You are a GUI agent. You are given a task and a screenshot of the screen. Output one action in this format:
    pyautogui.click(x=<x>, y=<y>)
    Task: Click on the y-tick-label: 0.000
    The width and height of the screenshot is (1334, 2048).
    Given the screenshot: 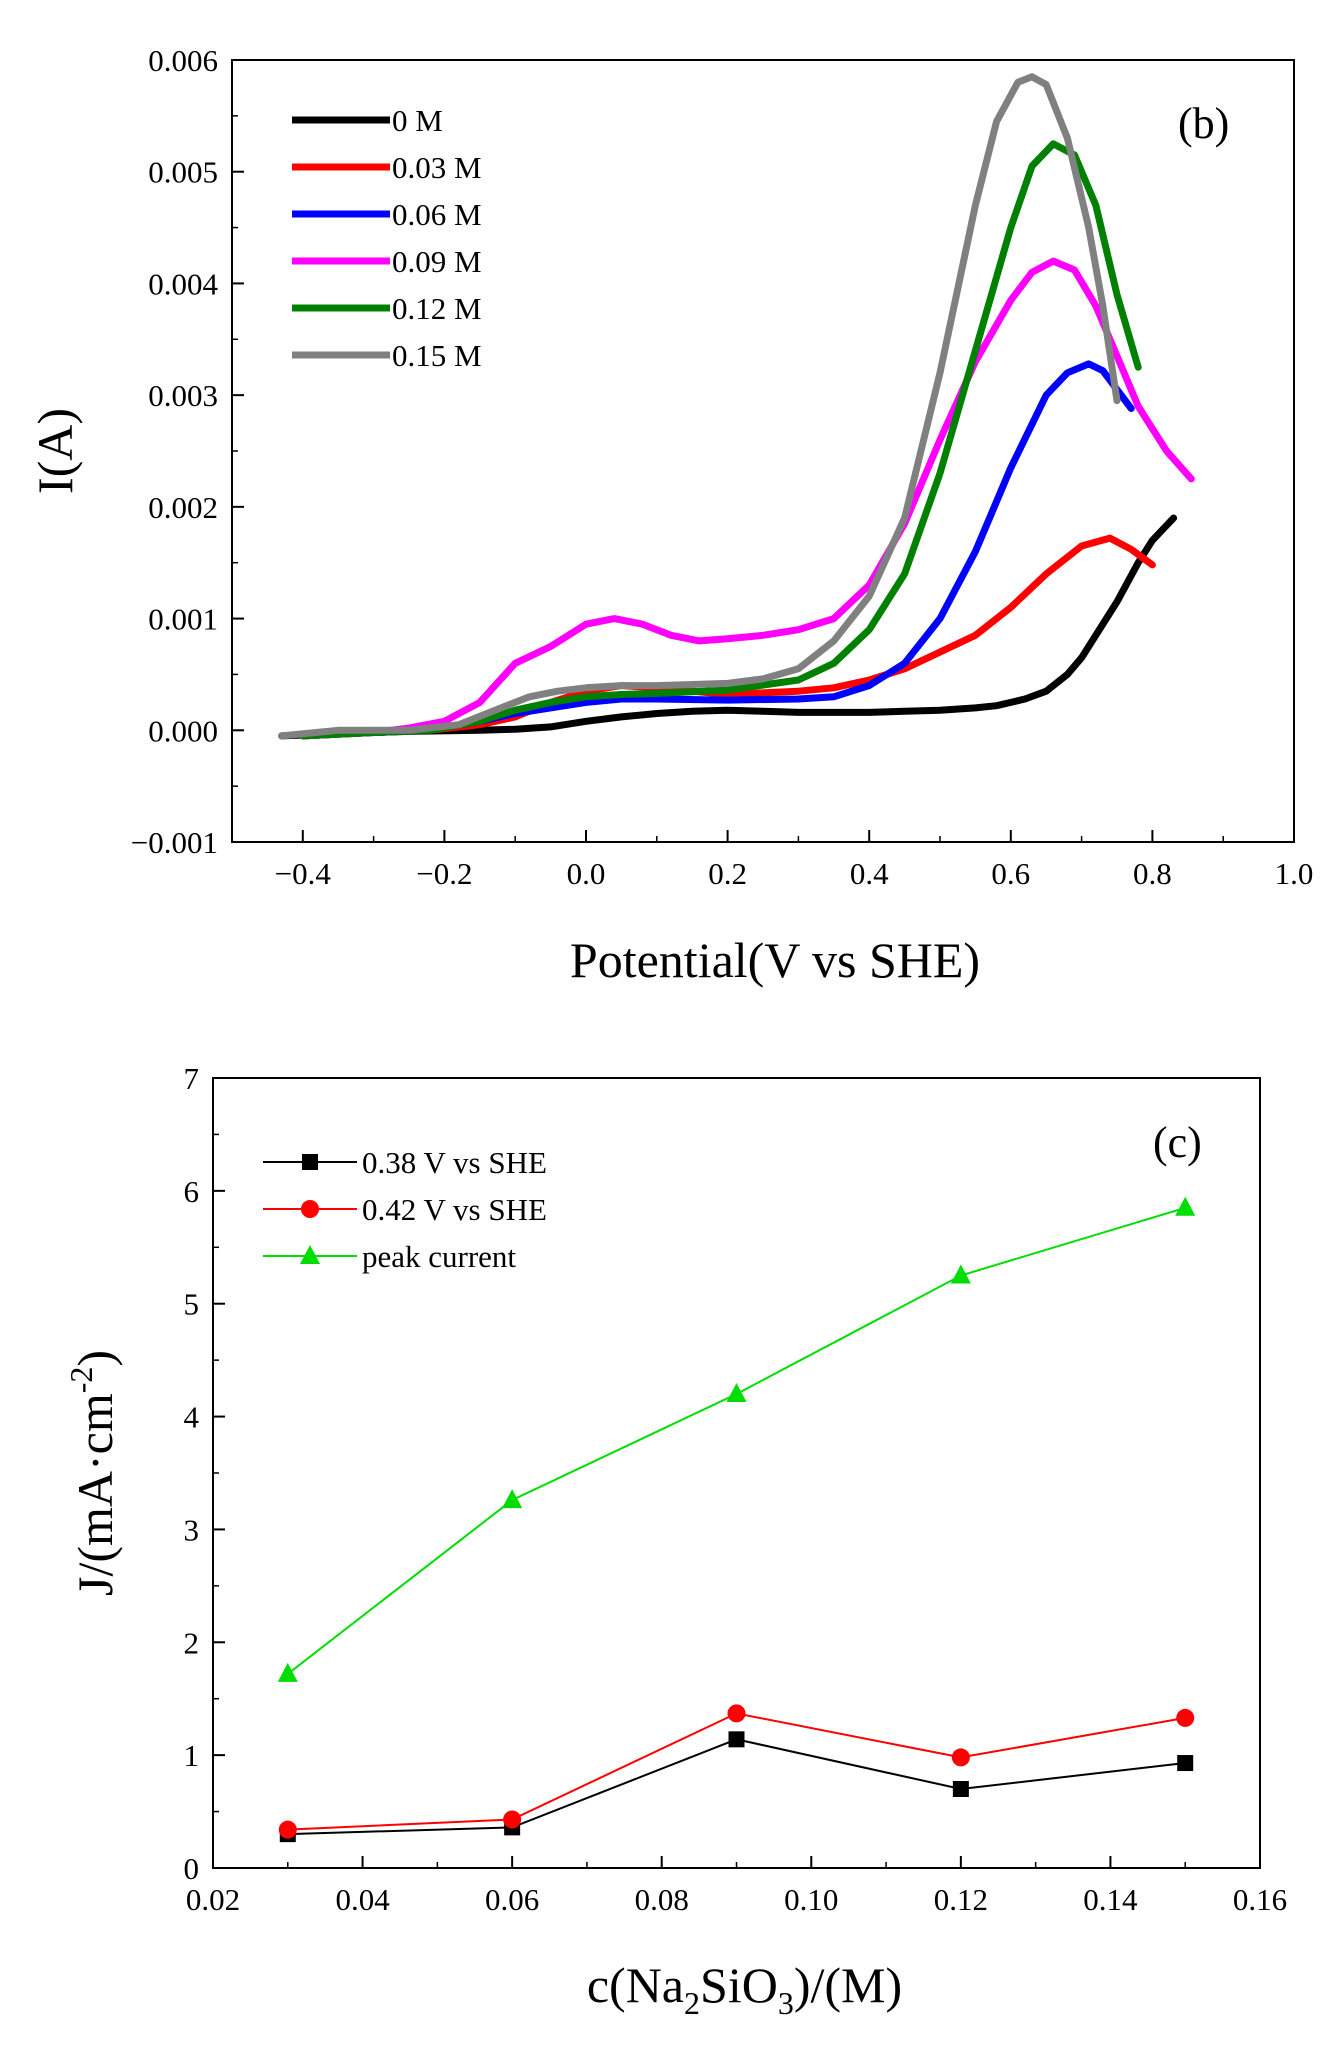 What is the action you would take?
    pyautogui.click(x=183, y=730)
    